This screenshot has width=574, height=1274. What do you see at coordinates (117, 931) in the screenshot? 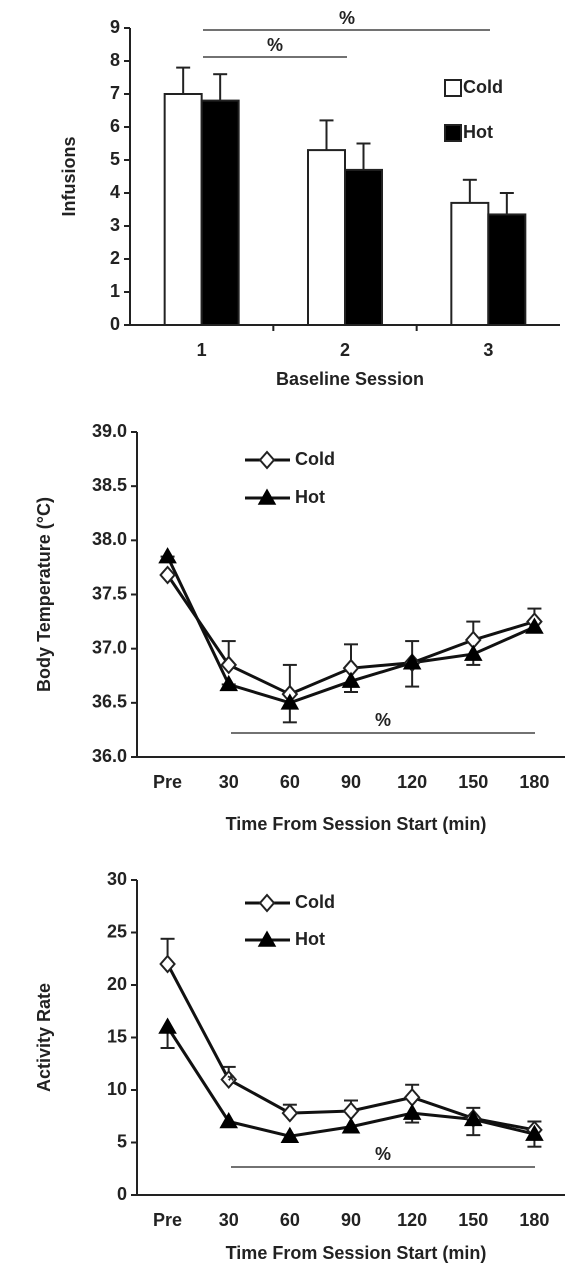
I see `y-tick-label: 25` at bounding box center [117, 931].